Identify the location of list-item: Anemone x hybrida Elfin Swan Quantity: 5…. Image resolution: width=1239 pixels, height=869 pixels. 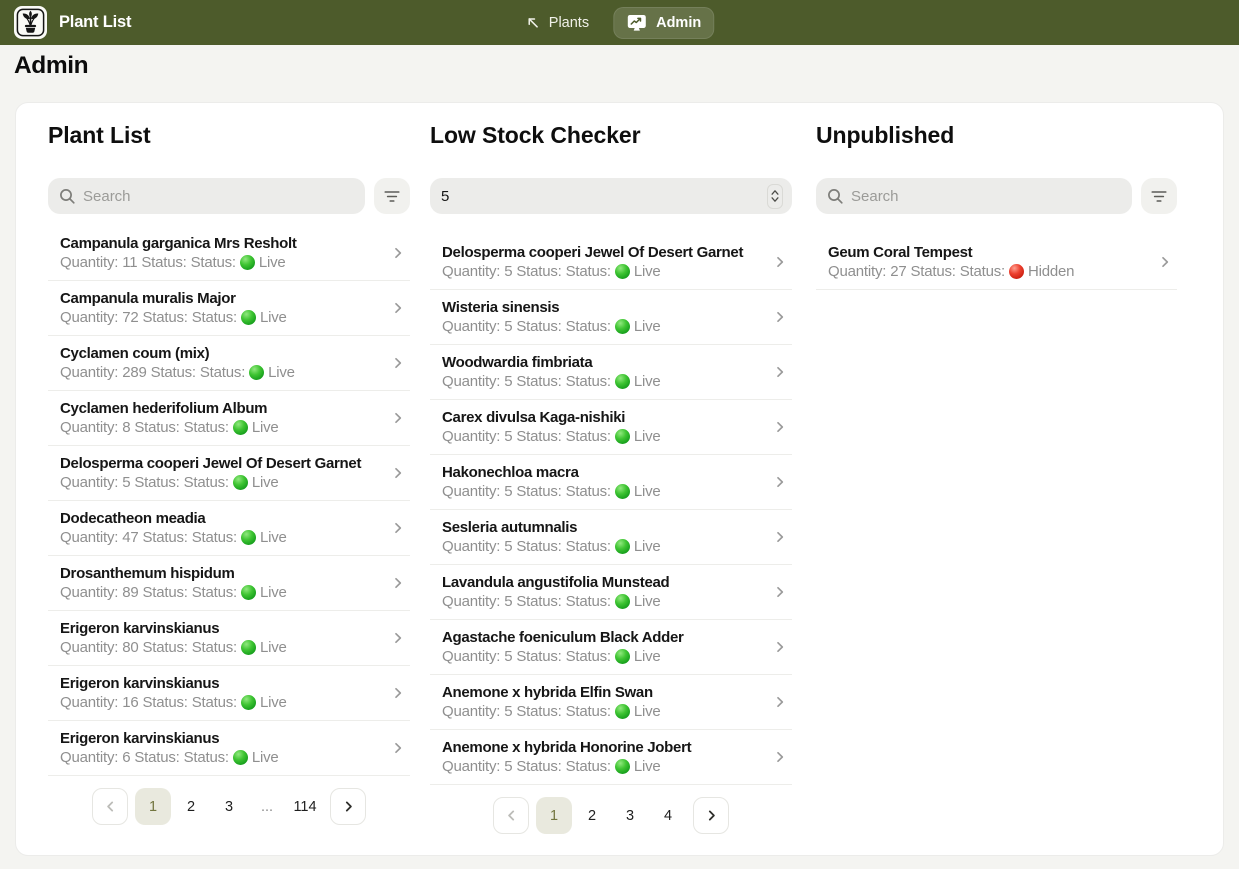
(611, 702).